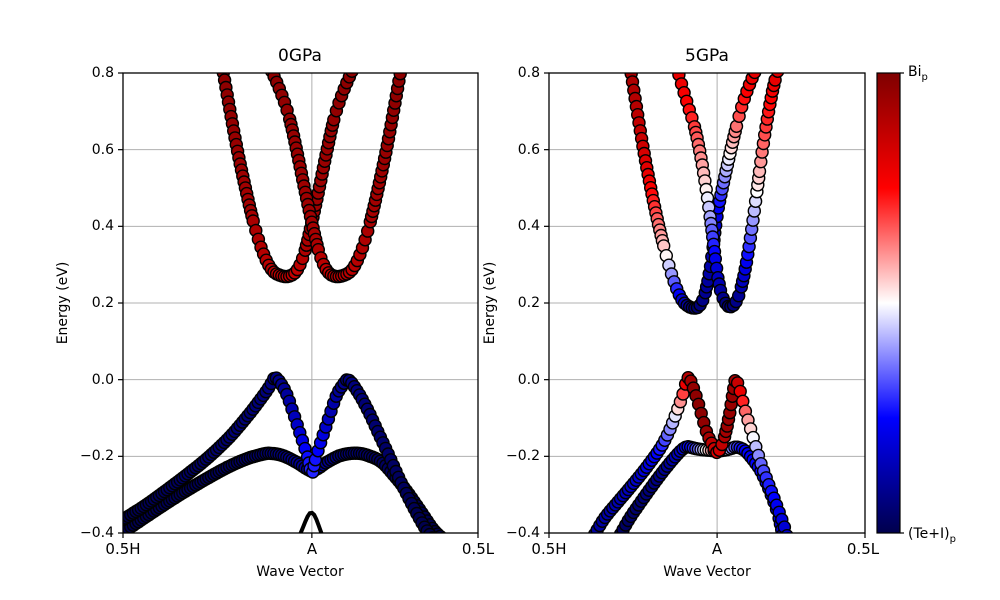 The width and height of the screenshot is (1000, 600). I want to click on panel-title-5gpa: 5GPa, so click(707, 56).